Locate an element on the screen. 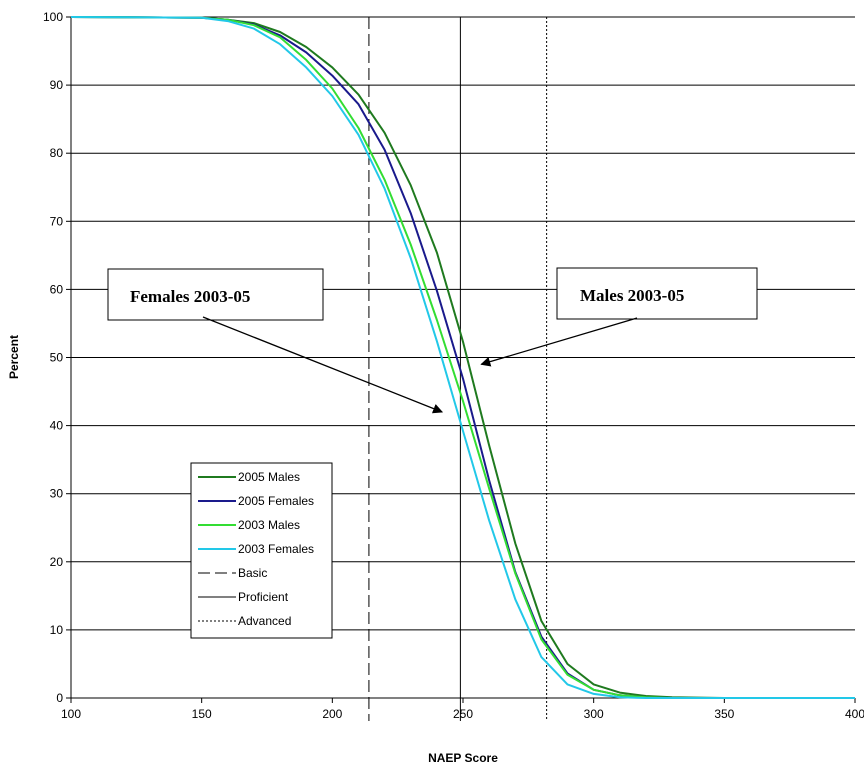 This screenshot has height=765, width=864. legend-label-3: 2003 Females is located at coordinates (276, 549).